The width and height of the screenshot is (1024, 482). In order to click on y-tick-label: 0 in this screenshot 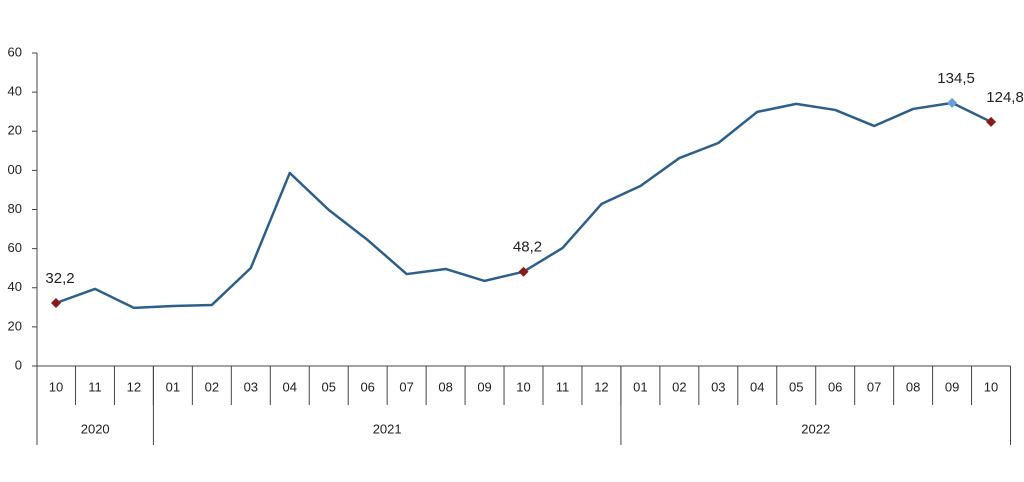, I will do `click(18, 364)`.